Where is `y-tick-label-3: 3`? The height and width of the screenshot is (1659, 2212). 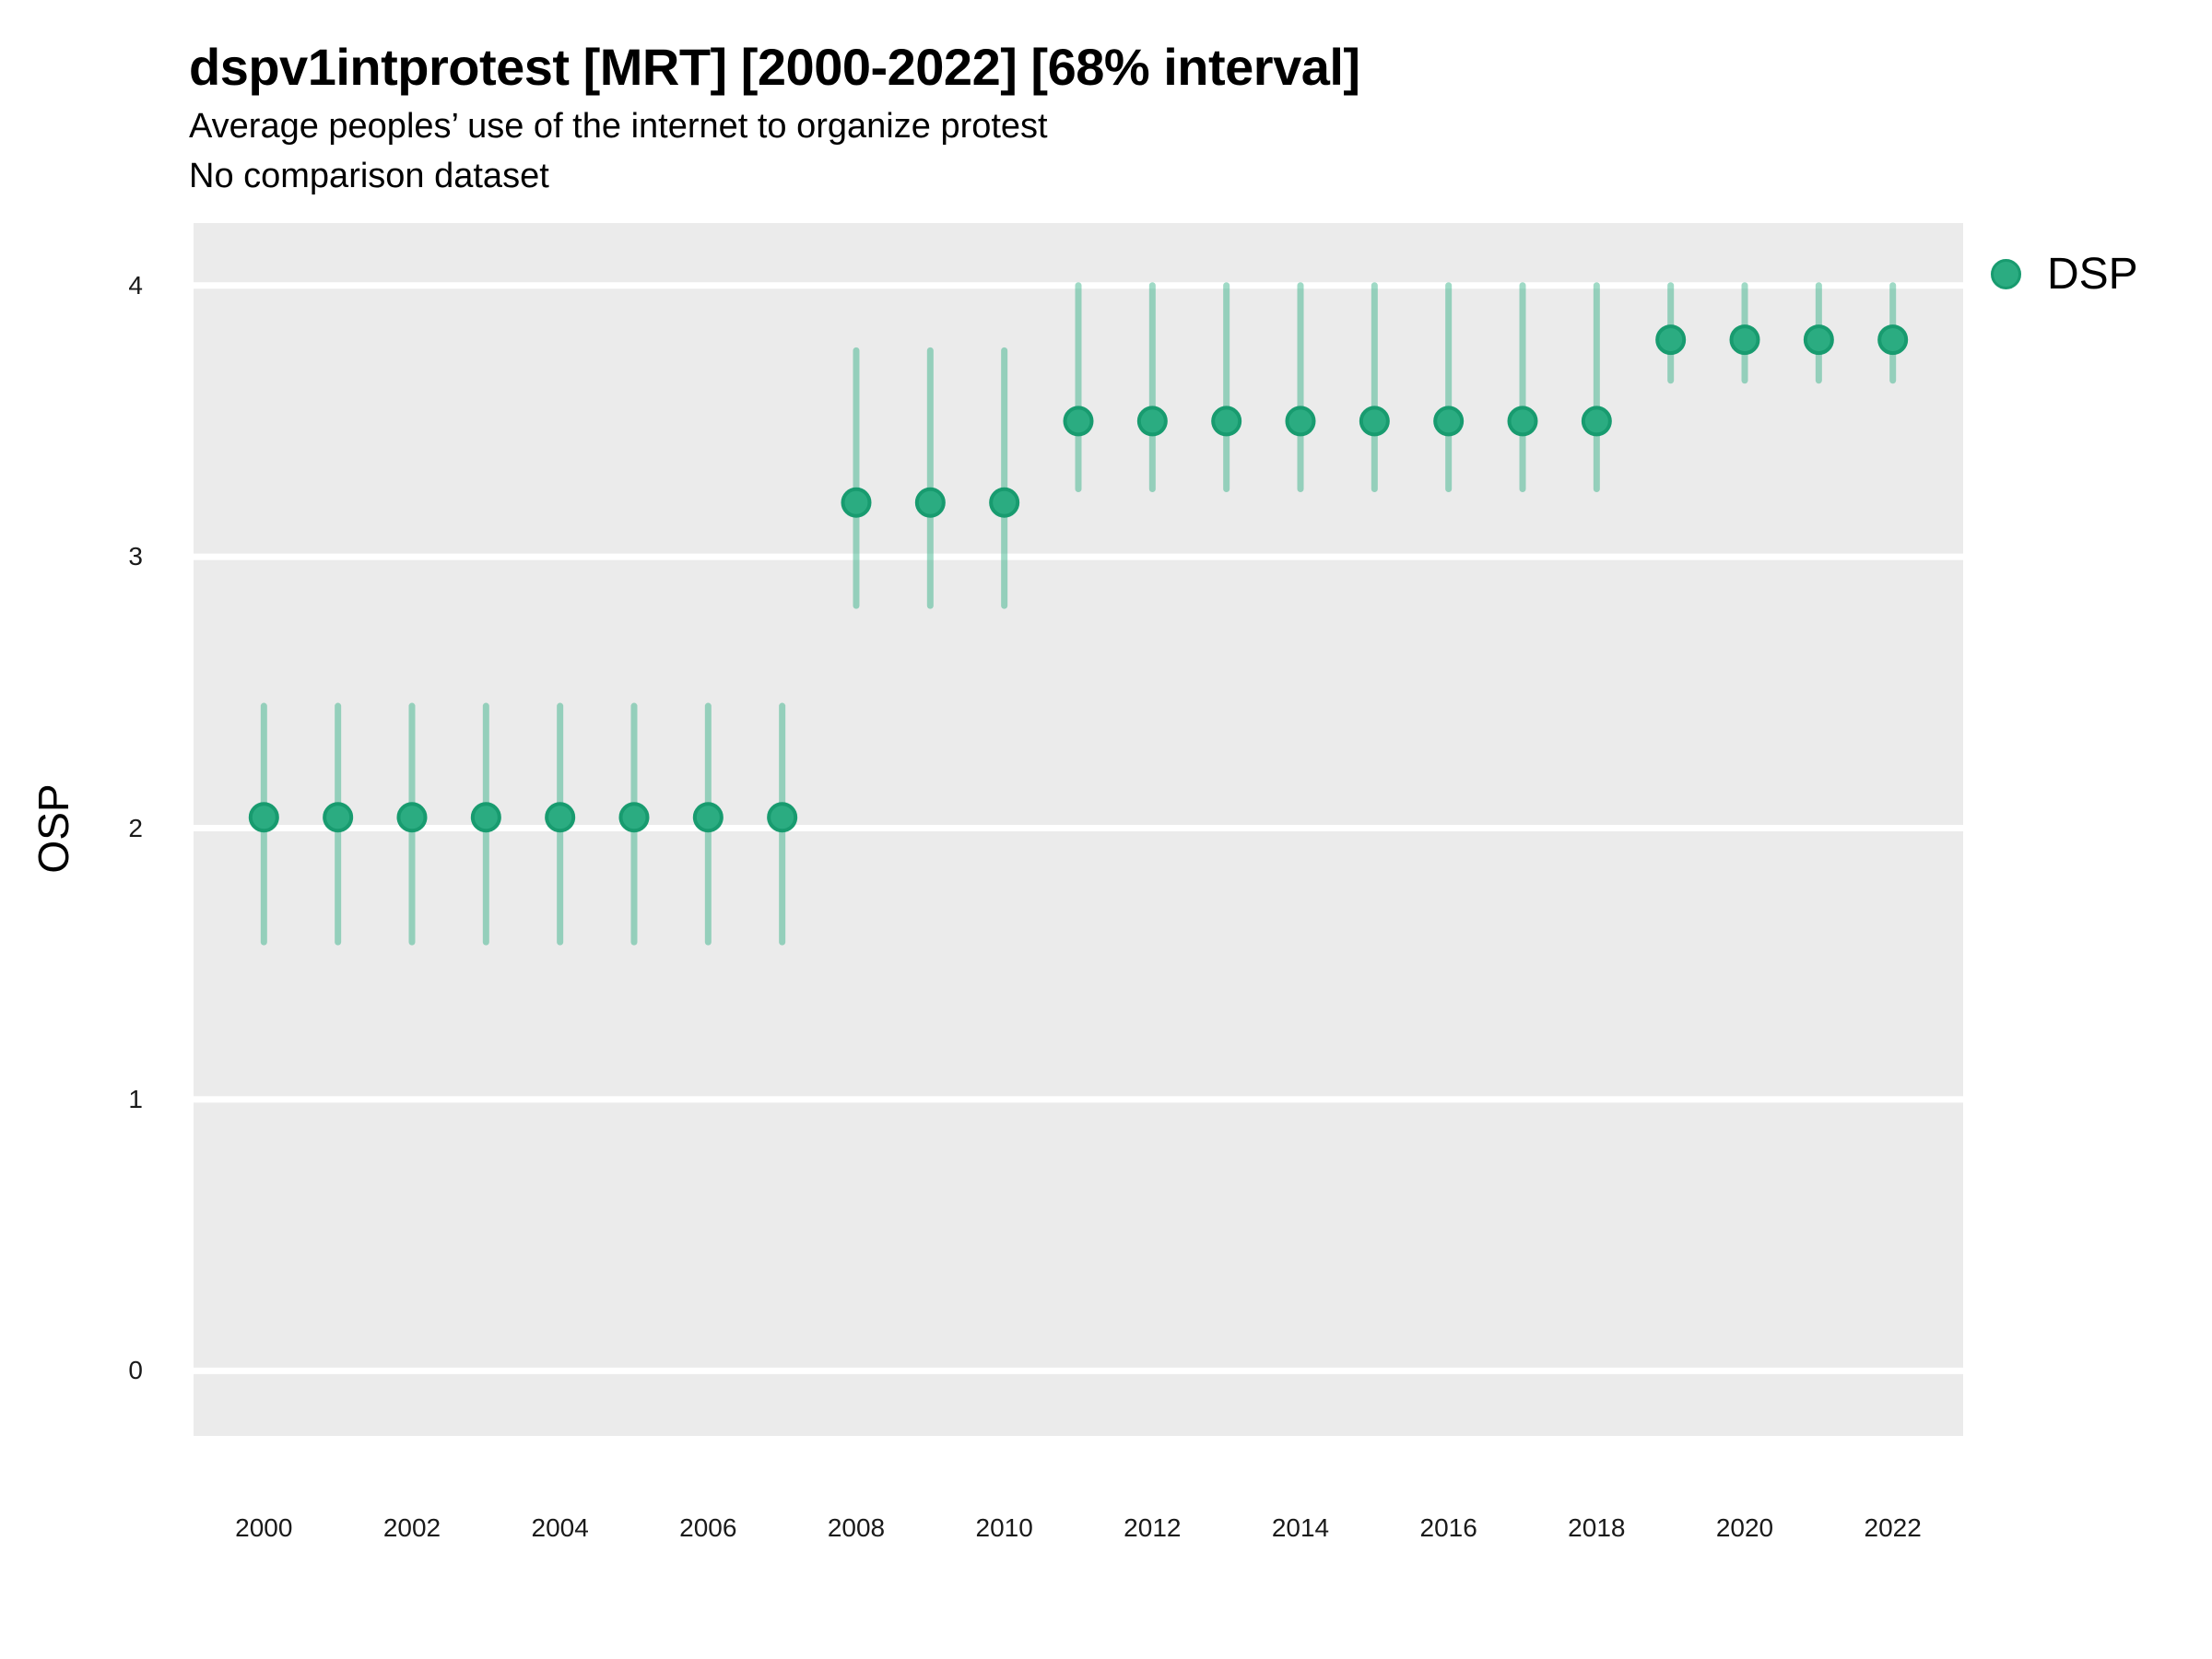
y-tick-label-3: 3 is located at coordinates (135, 556).